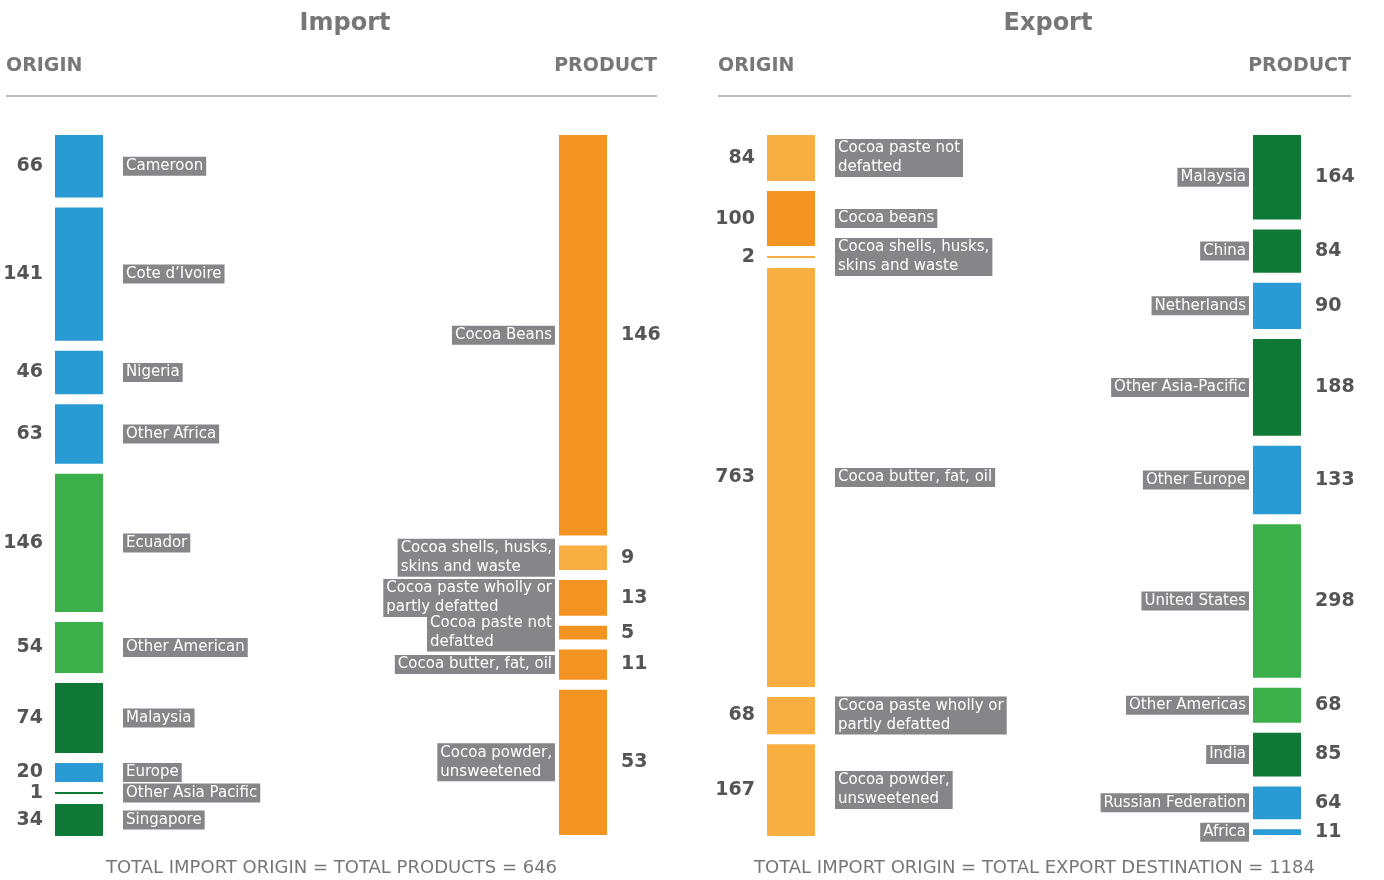  What do you see at coordinates (1335, 598) in the screenshot?
I see `data-label: 298` at bounding box center [1335, 598].